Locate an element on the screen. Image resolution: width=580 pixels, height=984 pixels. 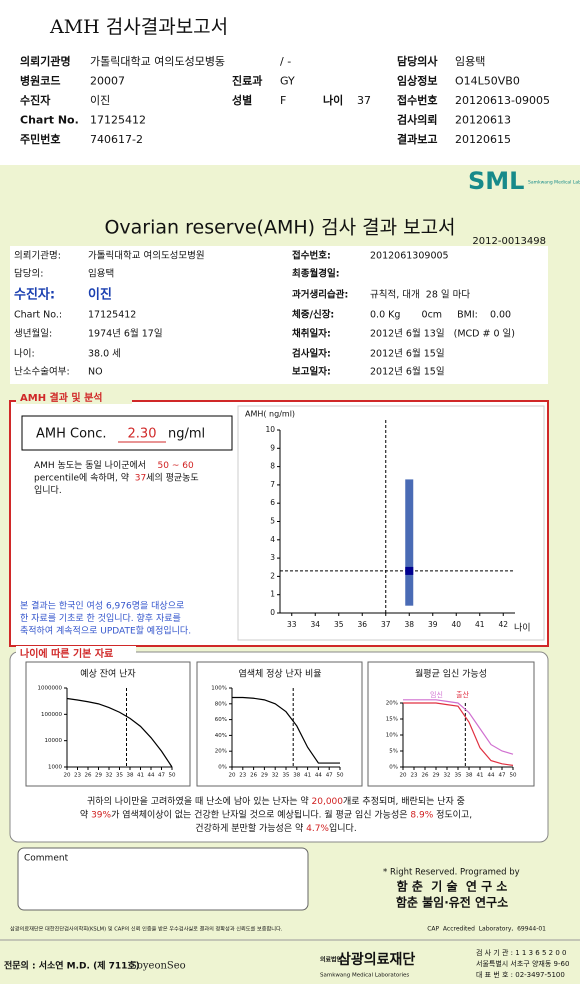
field-label: 나이 is located at coordinates (333, 100).